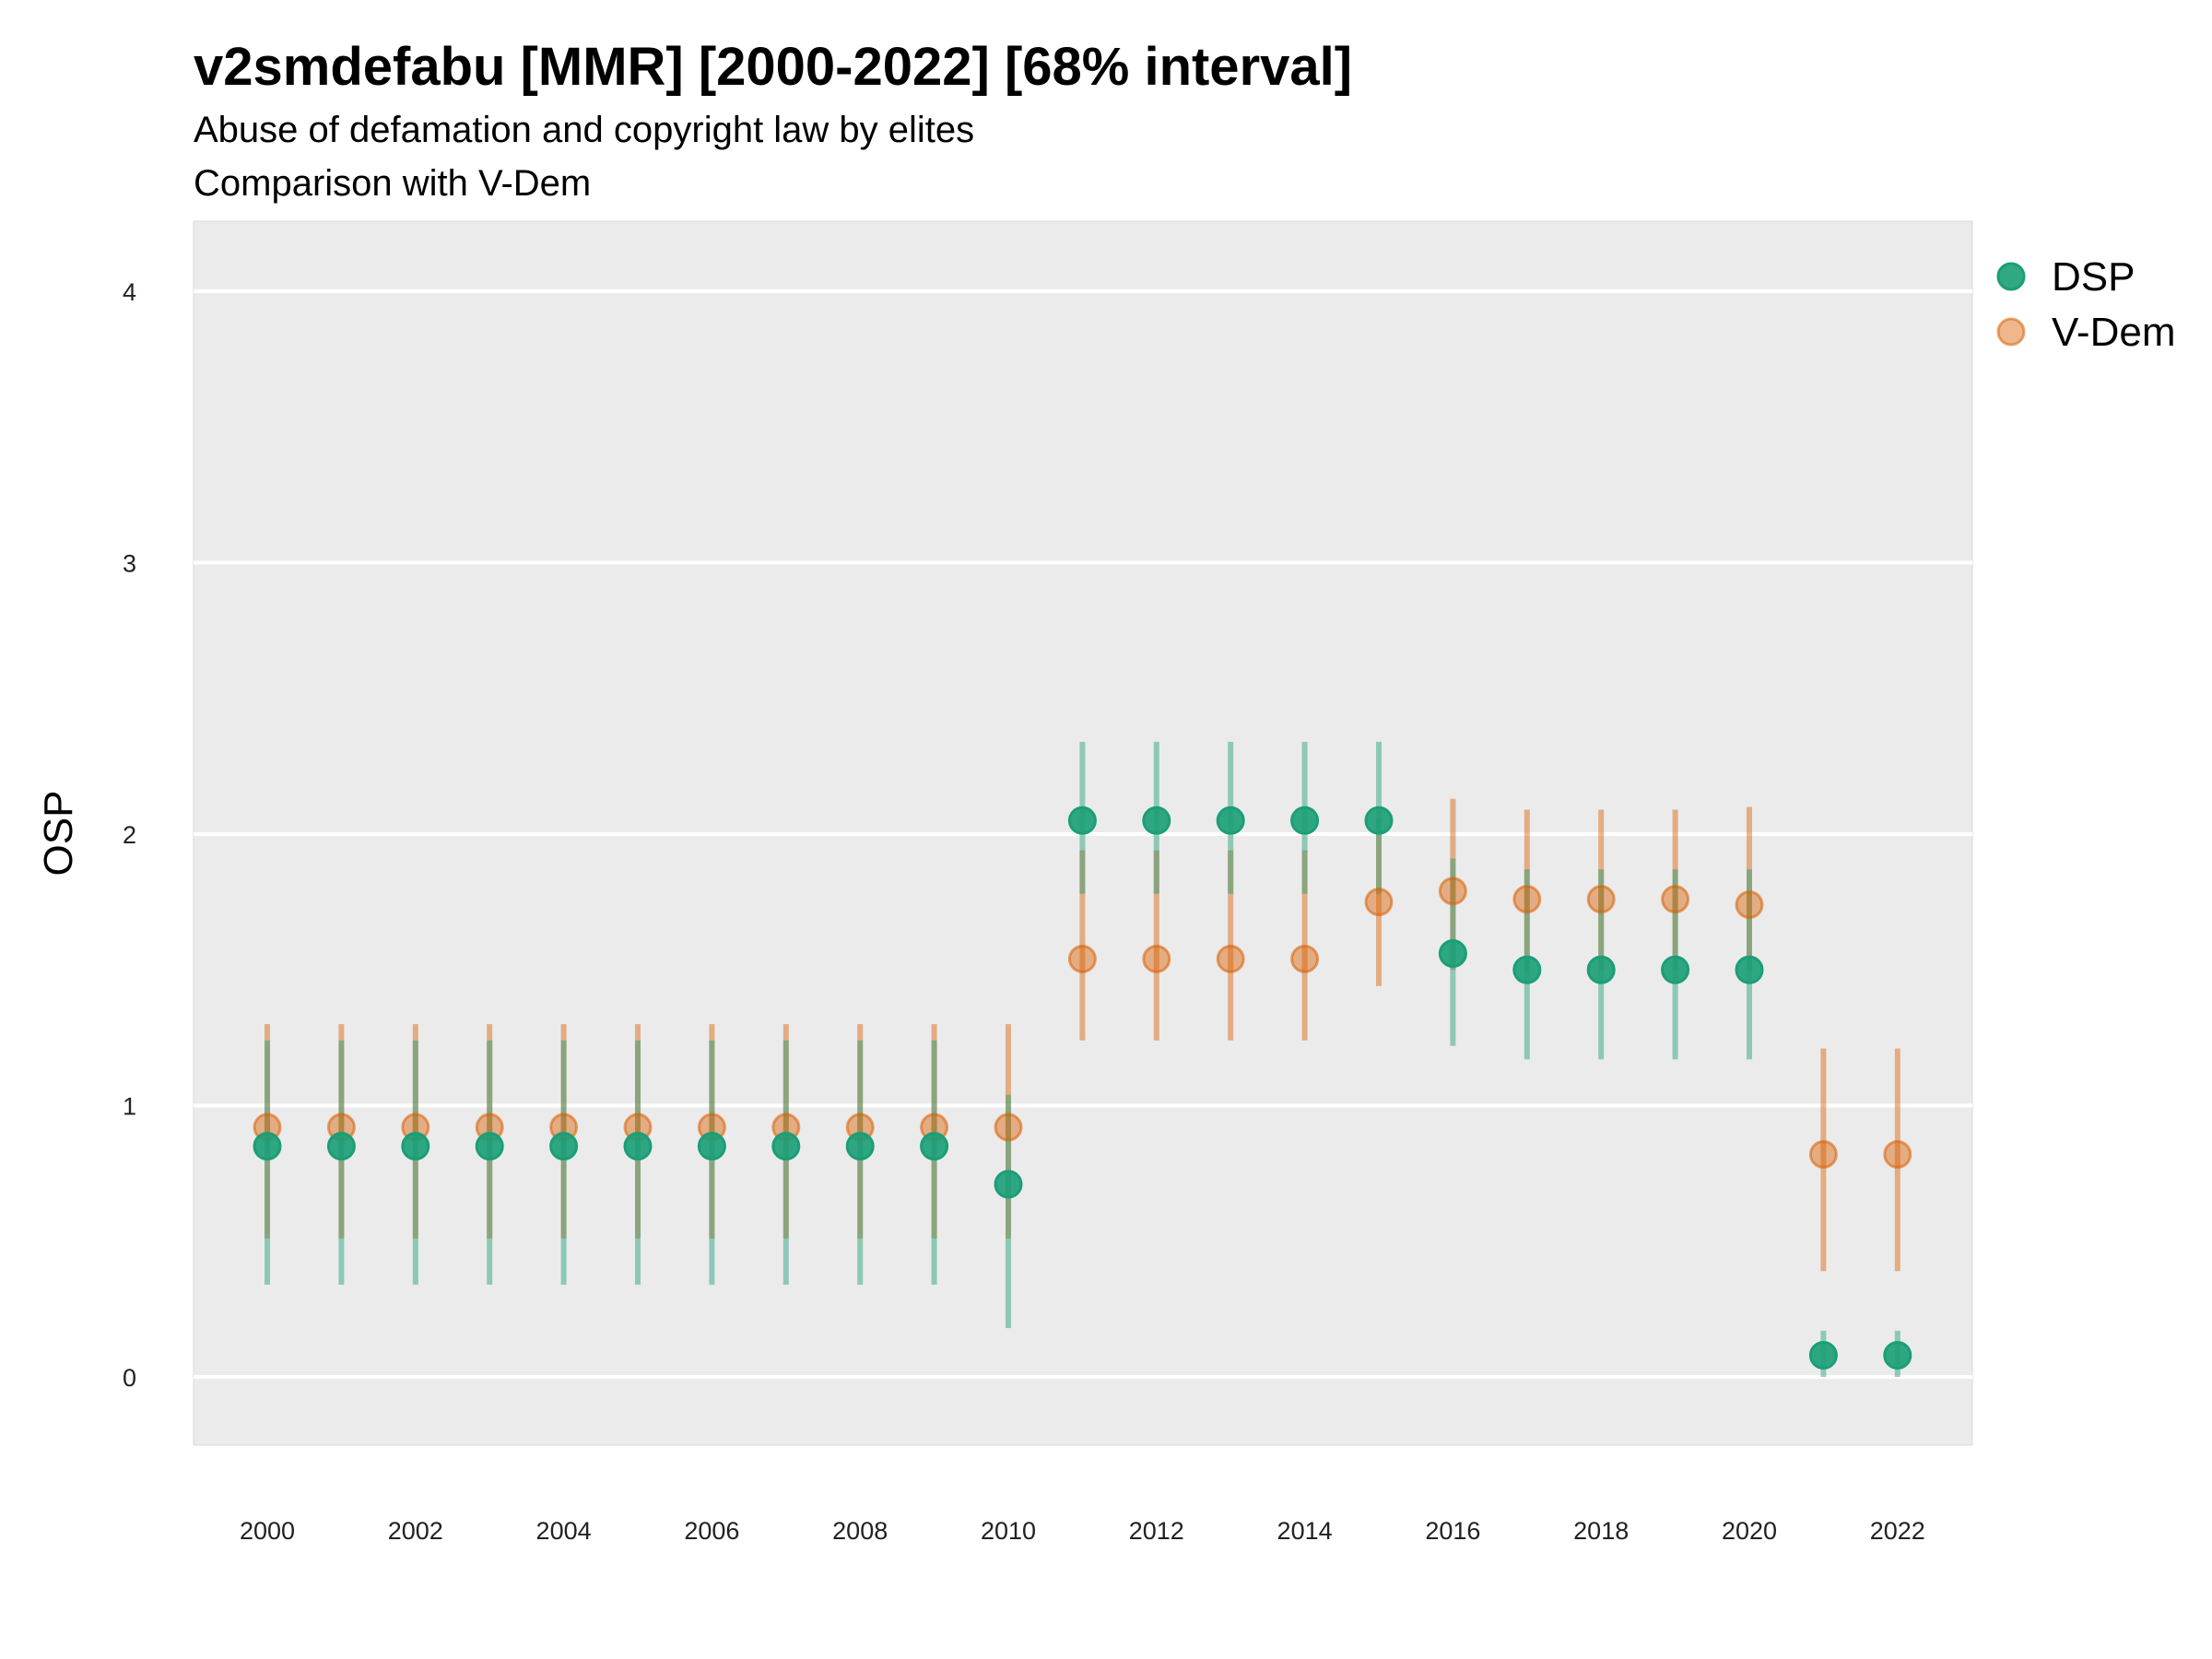  Describe the element at coordinates (638, 1146) in the screenshot. I see `point-dsp-2005` at that location.